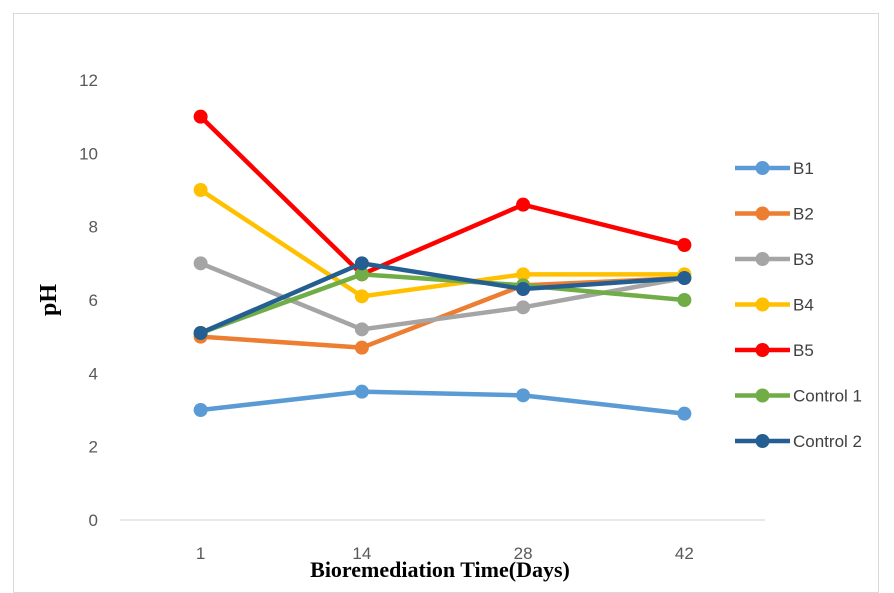  I want to click on y-axis-title: pH, so click(49, 300).